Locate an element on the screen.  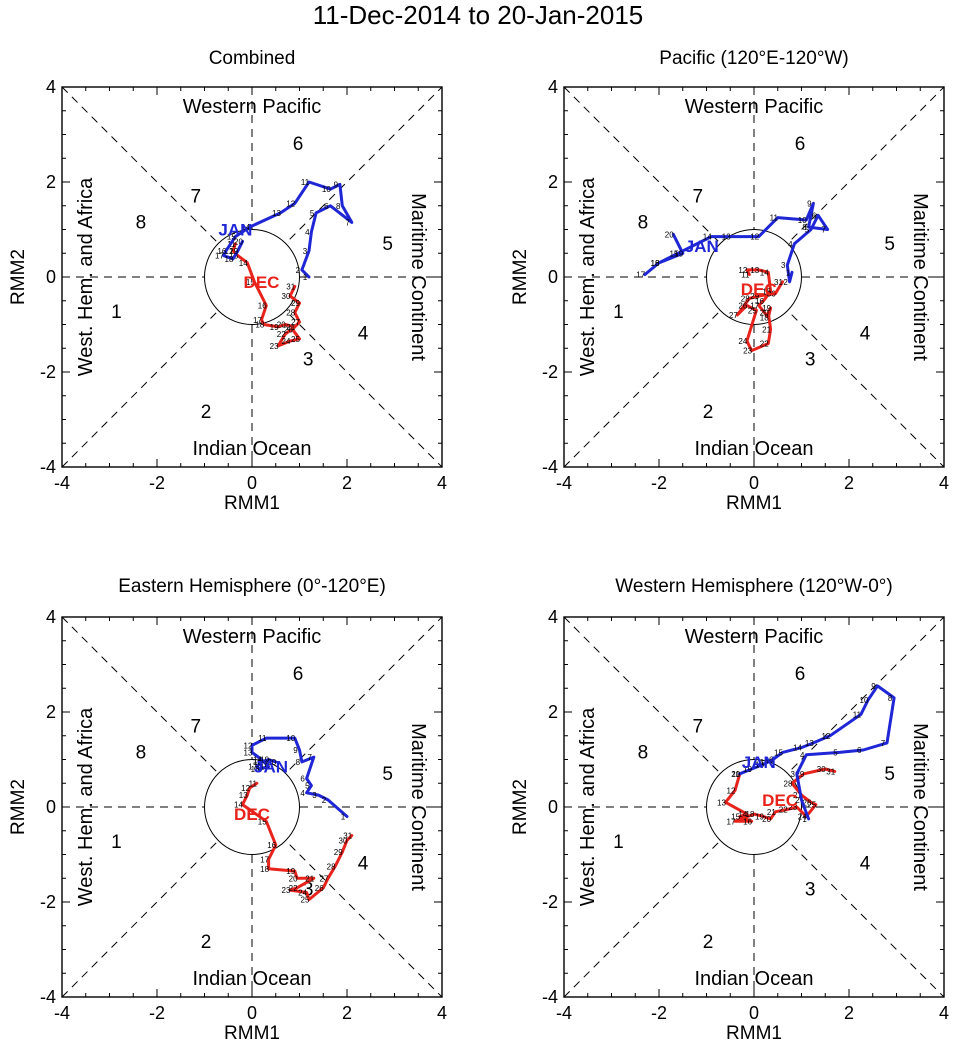
day-label: 23 is located at coordinates (274, 346).